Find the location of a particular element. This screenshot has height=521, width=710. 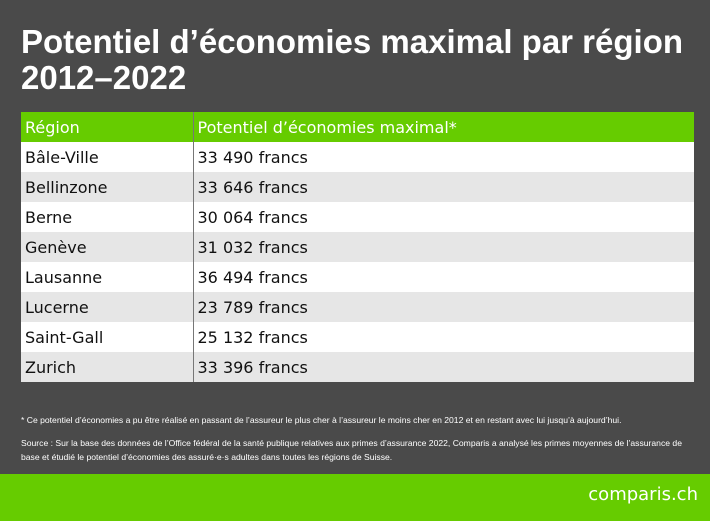

region-cell: Lucerne is located at coordinates (107, 307).